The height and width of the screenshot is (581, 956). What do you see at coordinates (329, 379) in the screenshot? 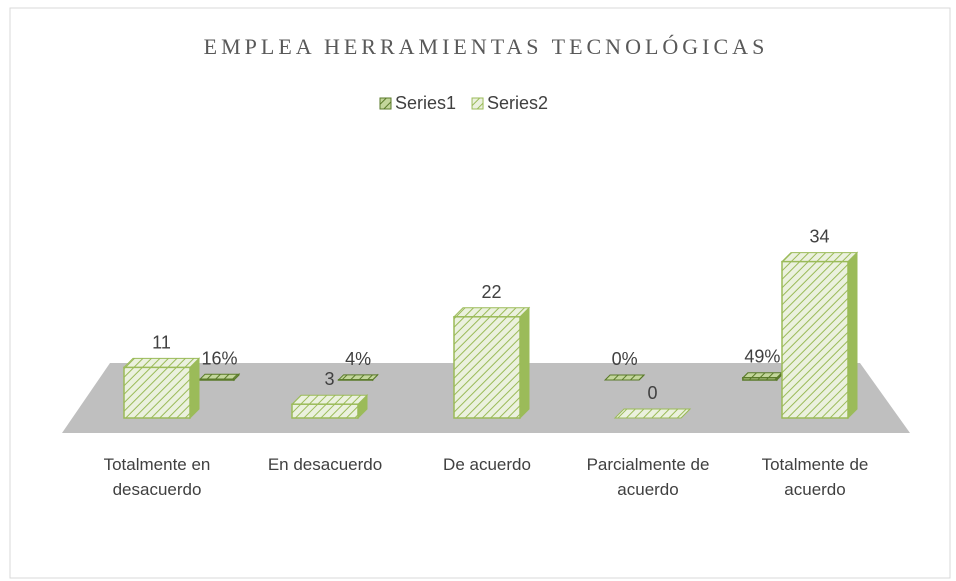
I see `data-label: 3` at bounding box center [329, 379].